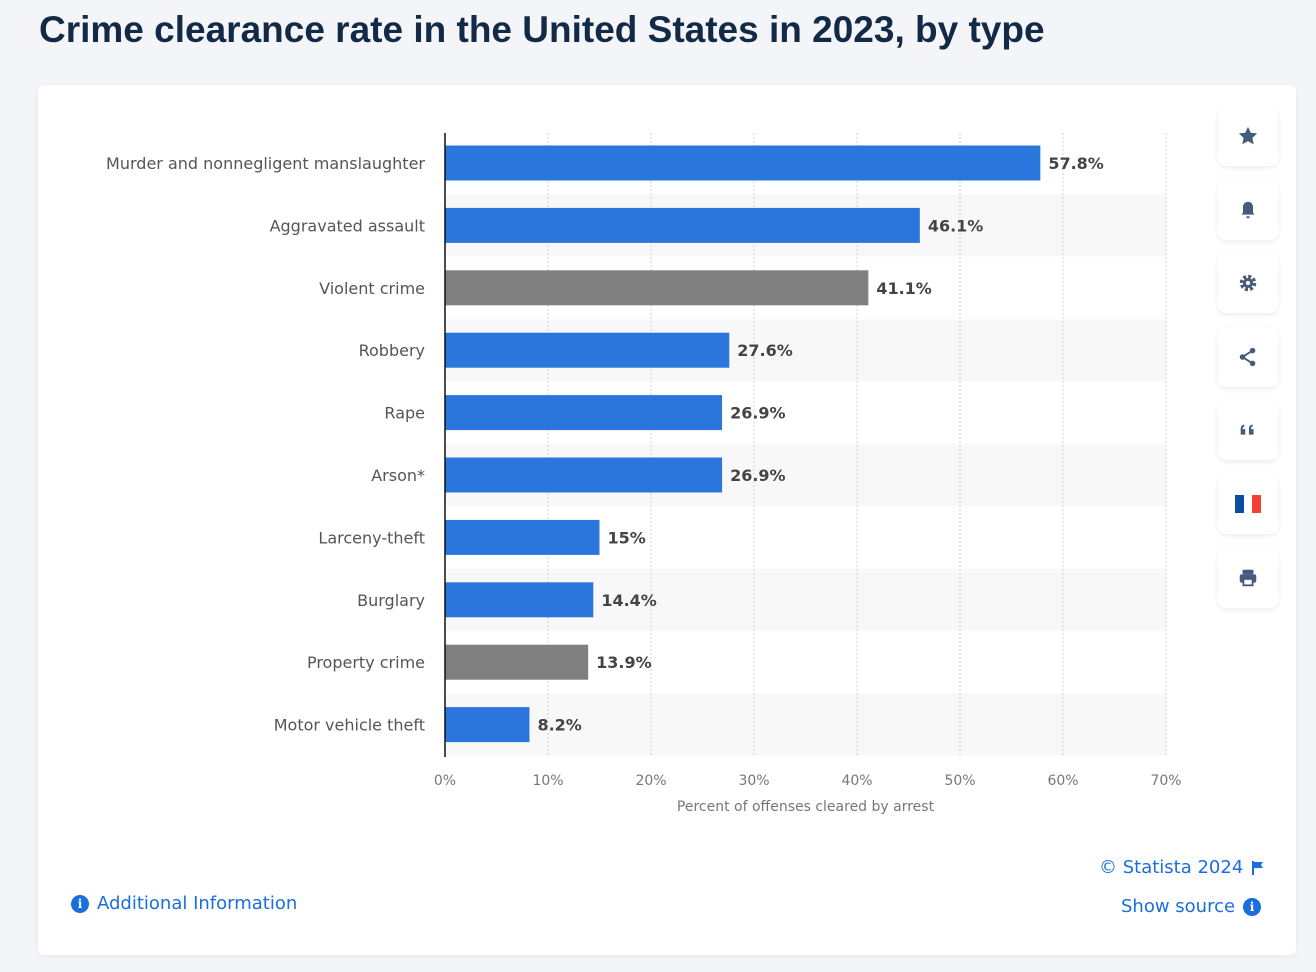  What do you see at coordinates (445, 781) in the screenshot?
I see `x-tick-label: 0%` at bounding box center [445, 781].